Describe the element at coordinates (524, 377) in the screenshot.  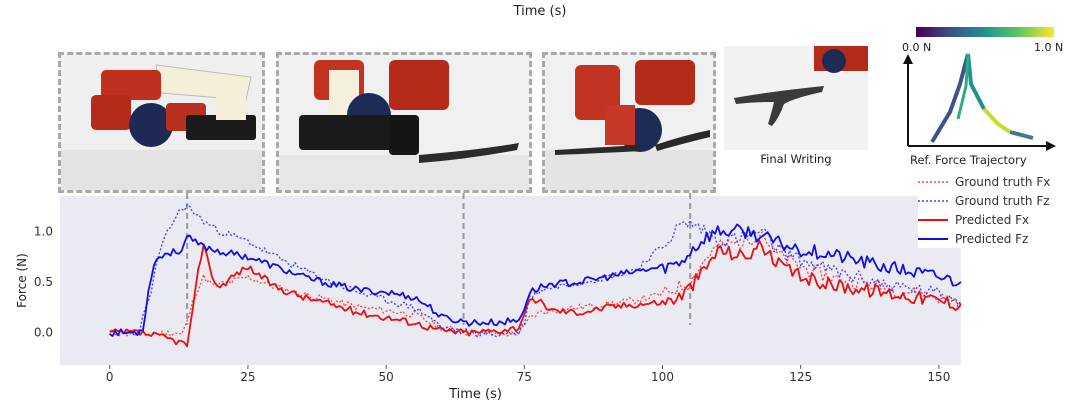
I see `x-tick-label: 75` at that location.